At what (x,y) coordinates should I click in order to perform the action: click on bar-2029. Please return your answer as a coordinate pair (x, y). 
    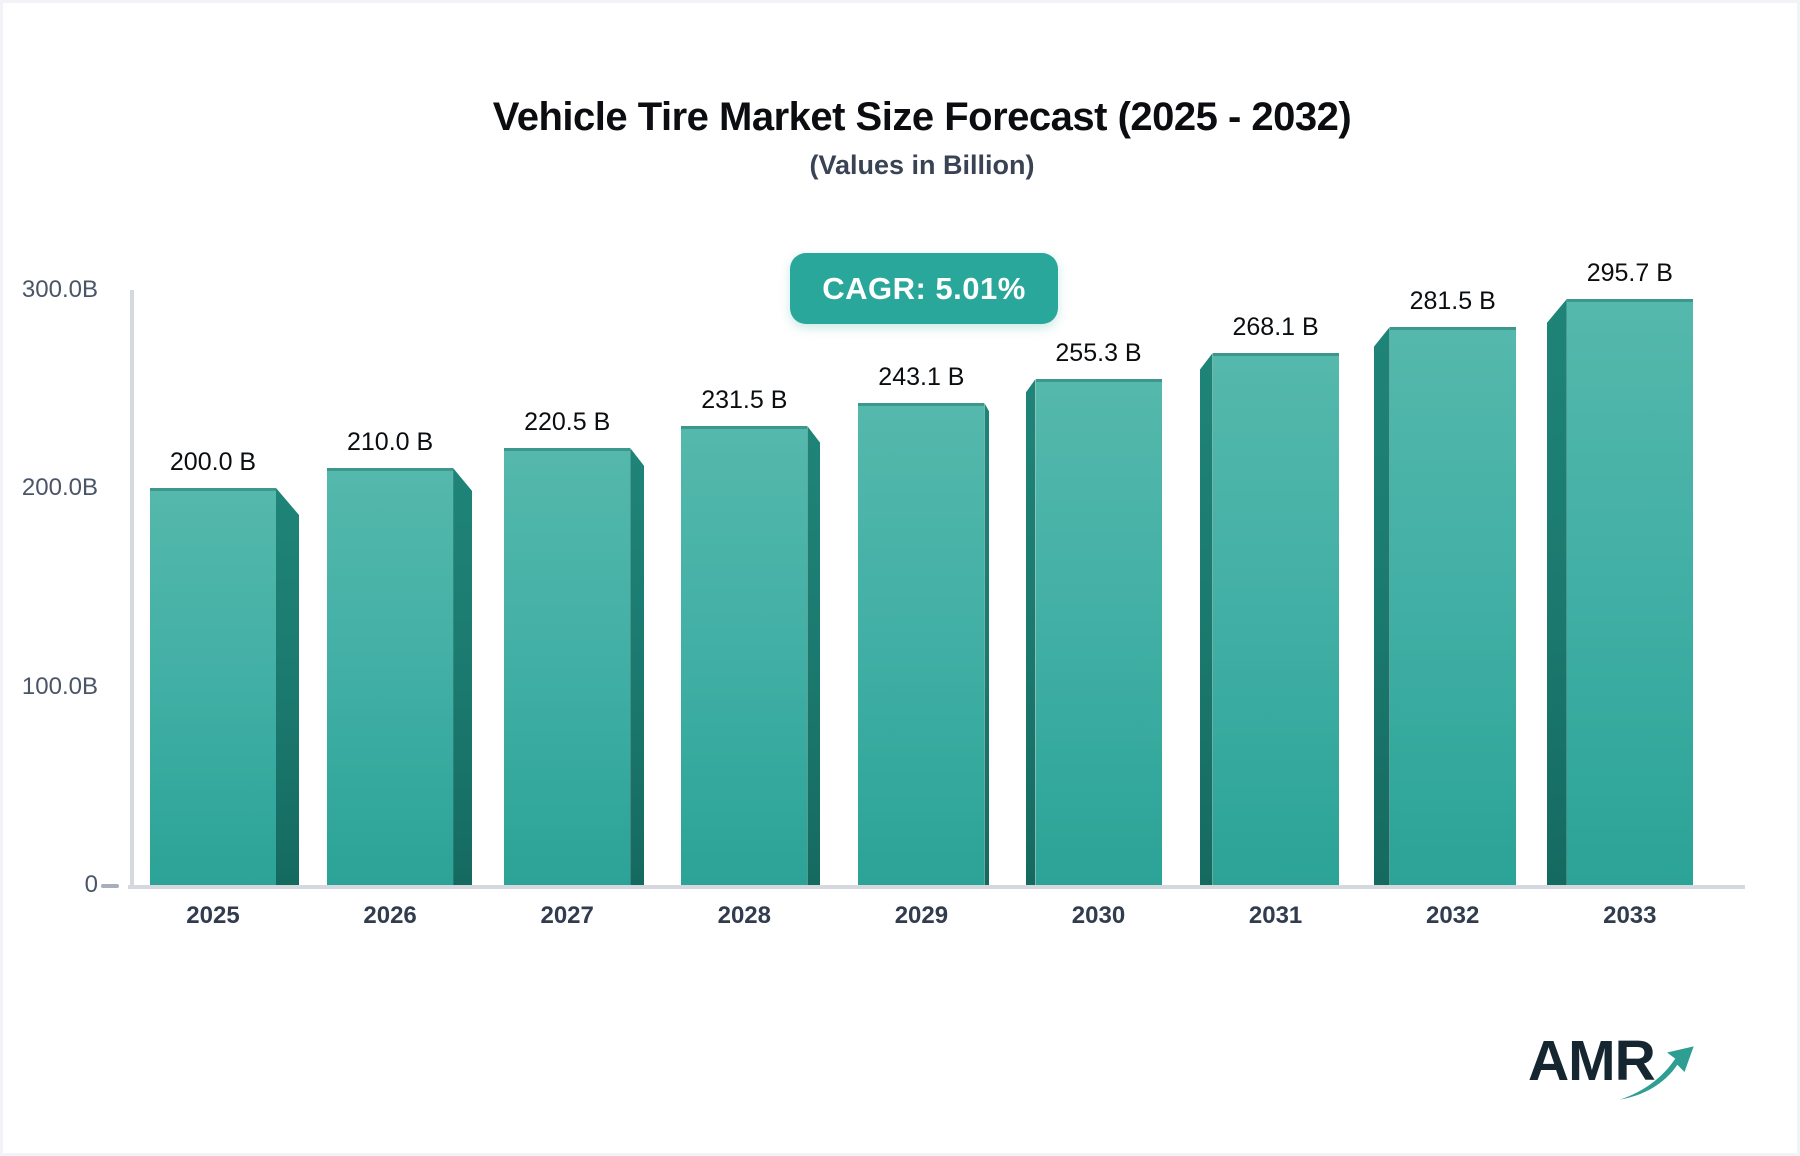
    Looking at the image, I should click on (921, 644).